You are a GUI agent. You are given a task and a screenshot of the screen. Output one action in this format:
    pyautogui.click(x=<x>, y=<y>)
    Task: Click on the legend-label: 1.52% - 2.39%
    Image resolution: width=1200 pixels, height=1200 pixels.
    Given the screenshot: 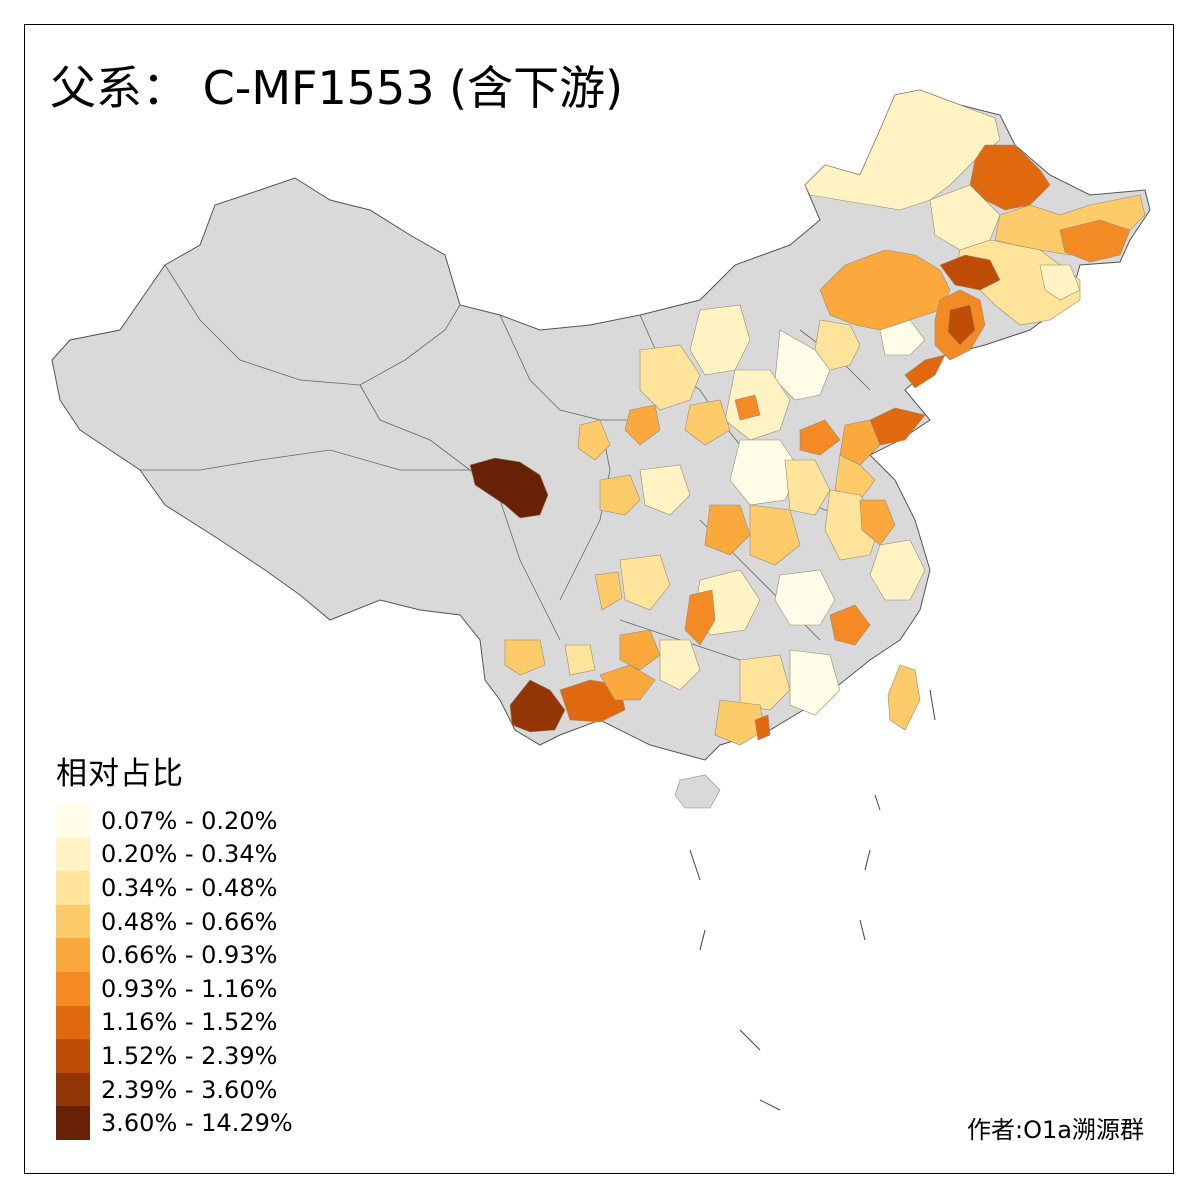 What is the action you would take?
    pyautogui.click(x=189, y=1055)
    